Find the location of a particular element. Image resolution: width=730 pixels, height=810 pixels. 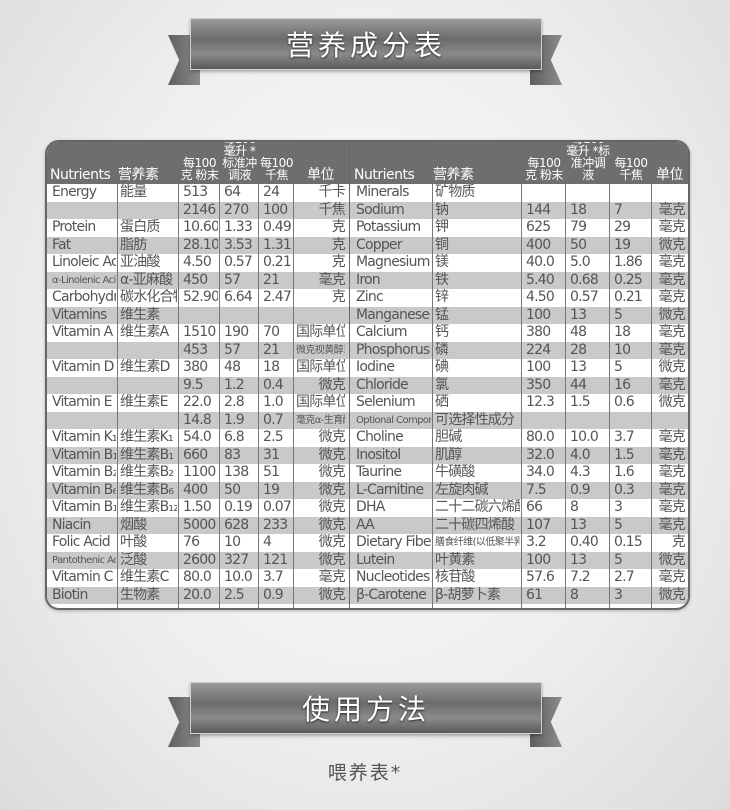

value-per-100g: 453 is located at coordinates (195, 349).